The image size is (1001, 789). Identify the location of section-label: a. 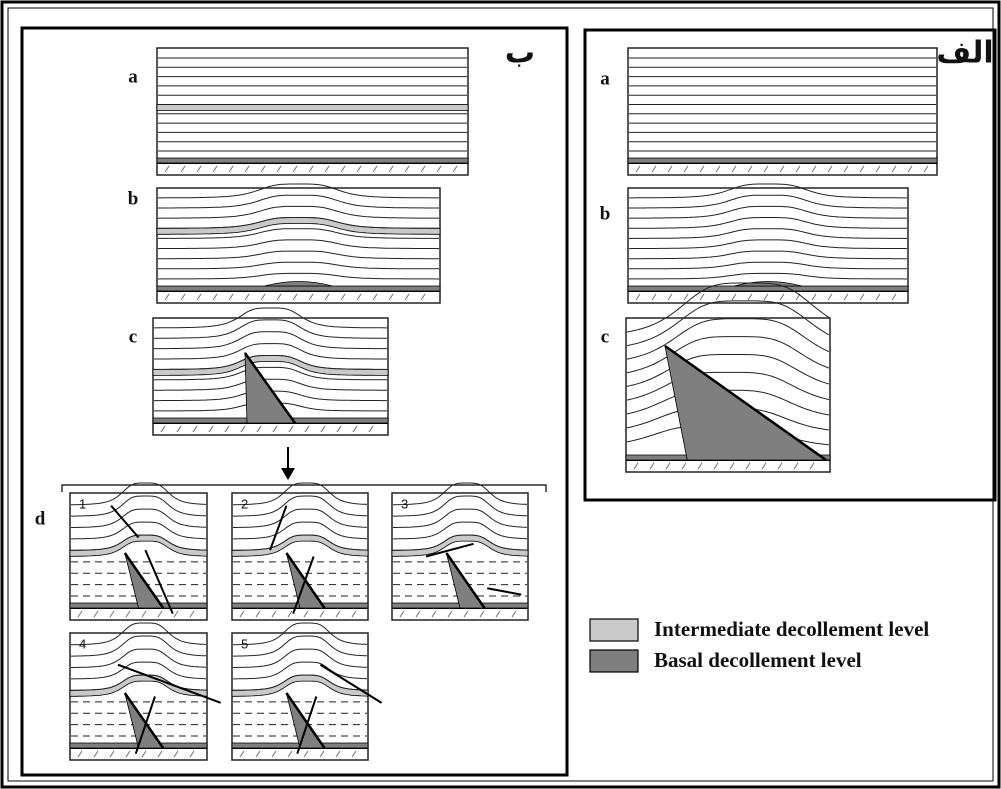
(605, 78).